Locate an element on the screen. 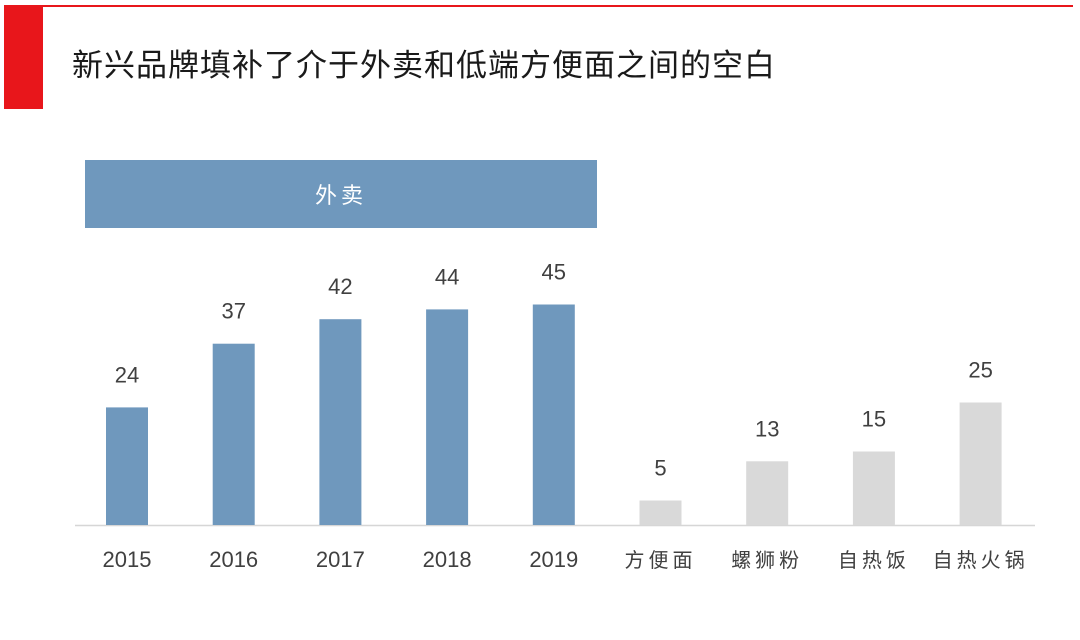 The image size is (1080, 640). data-label-5: 5 is located at coordinates (660, 468).